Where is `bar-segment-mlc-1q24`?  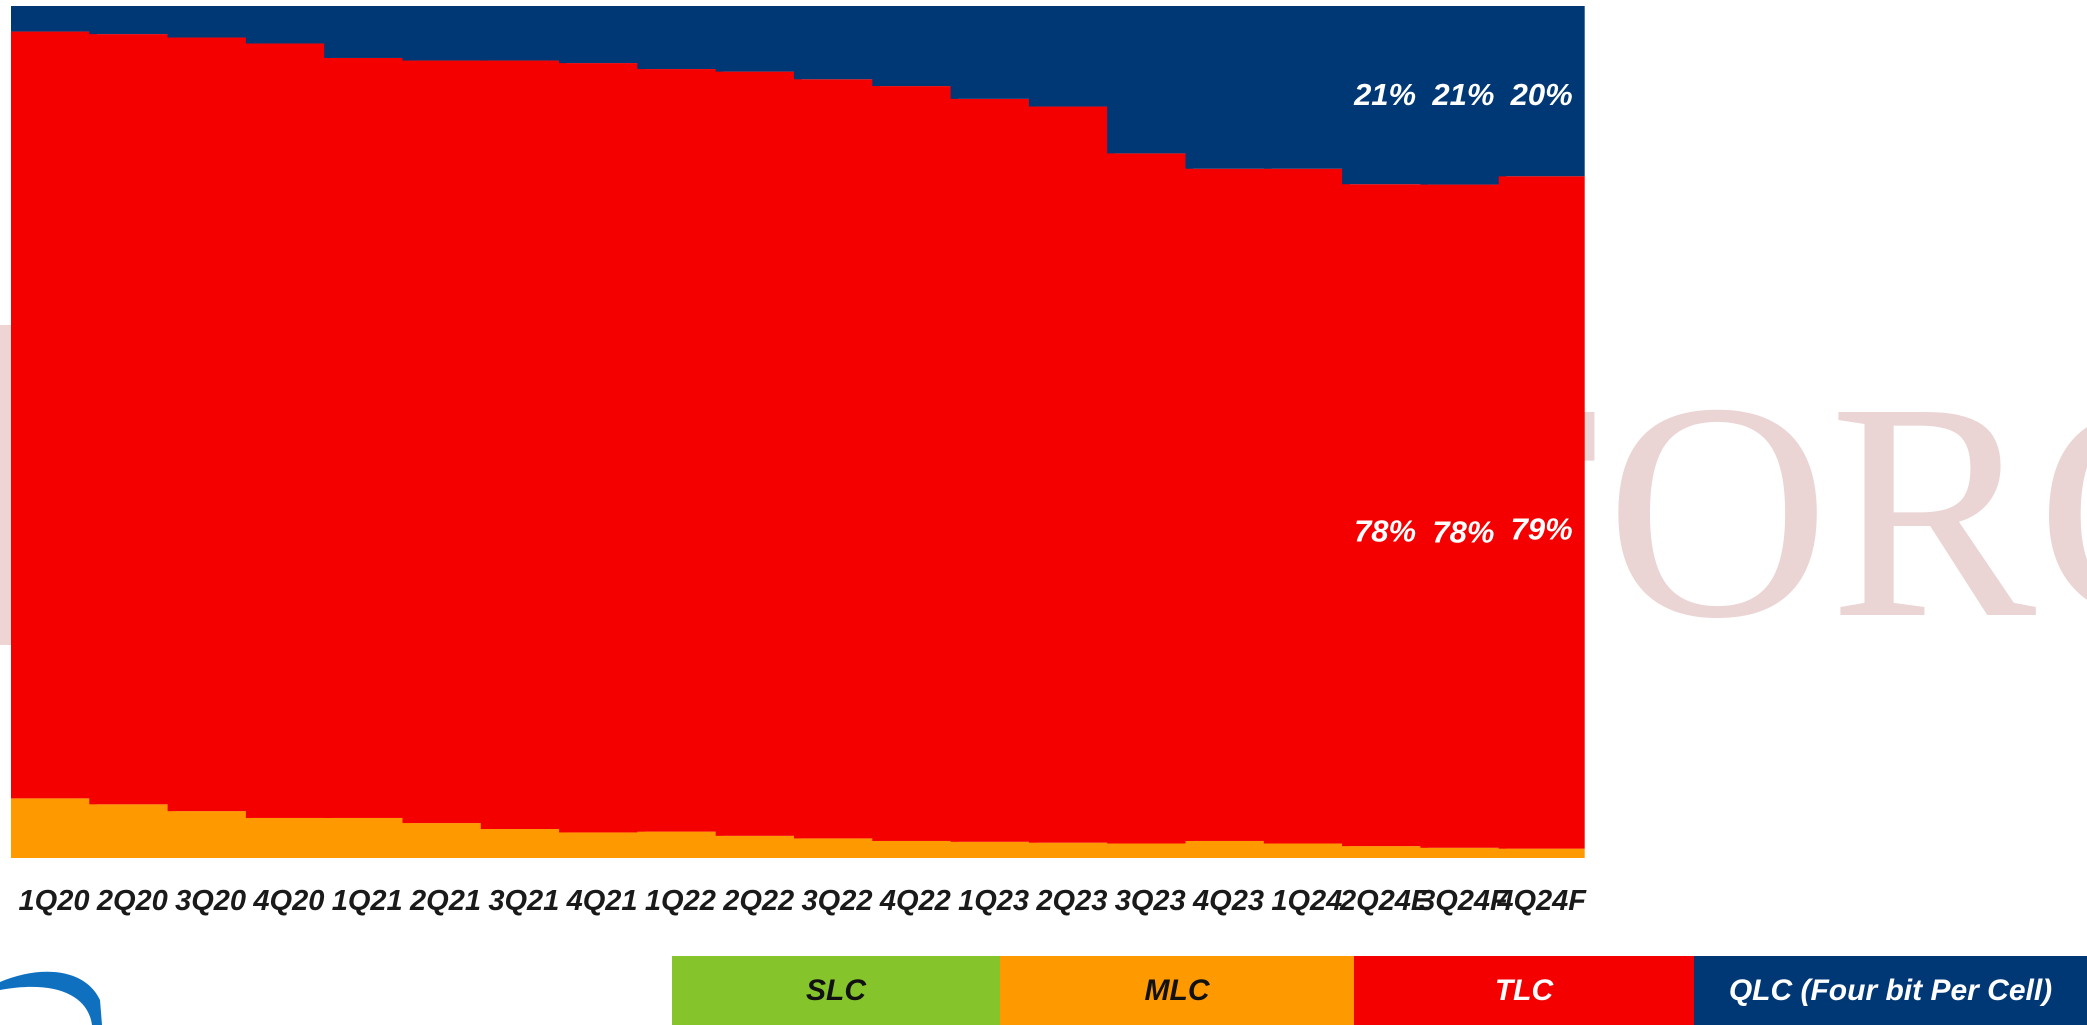
bar-segment-mlc-1q24 is located at coordinates (1306, 850).